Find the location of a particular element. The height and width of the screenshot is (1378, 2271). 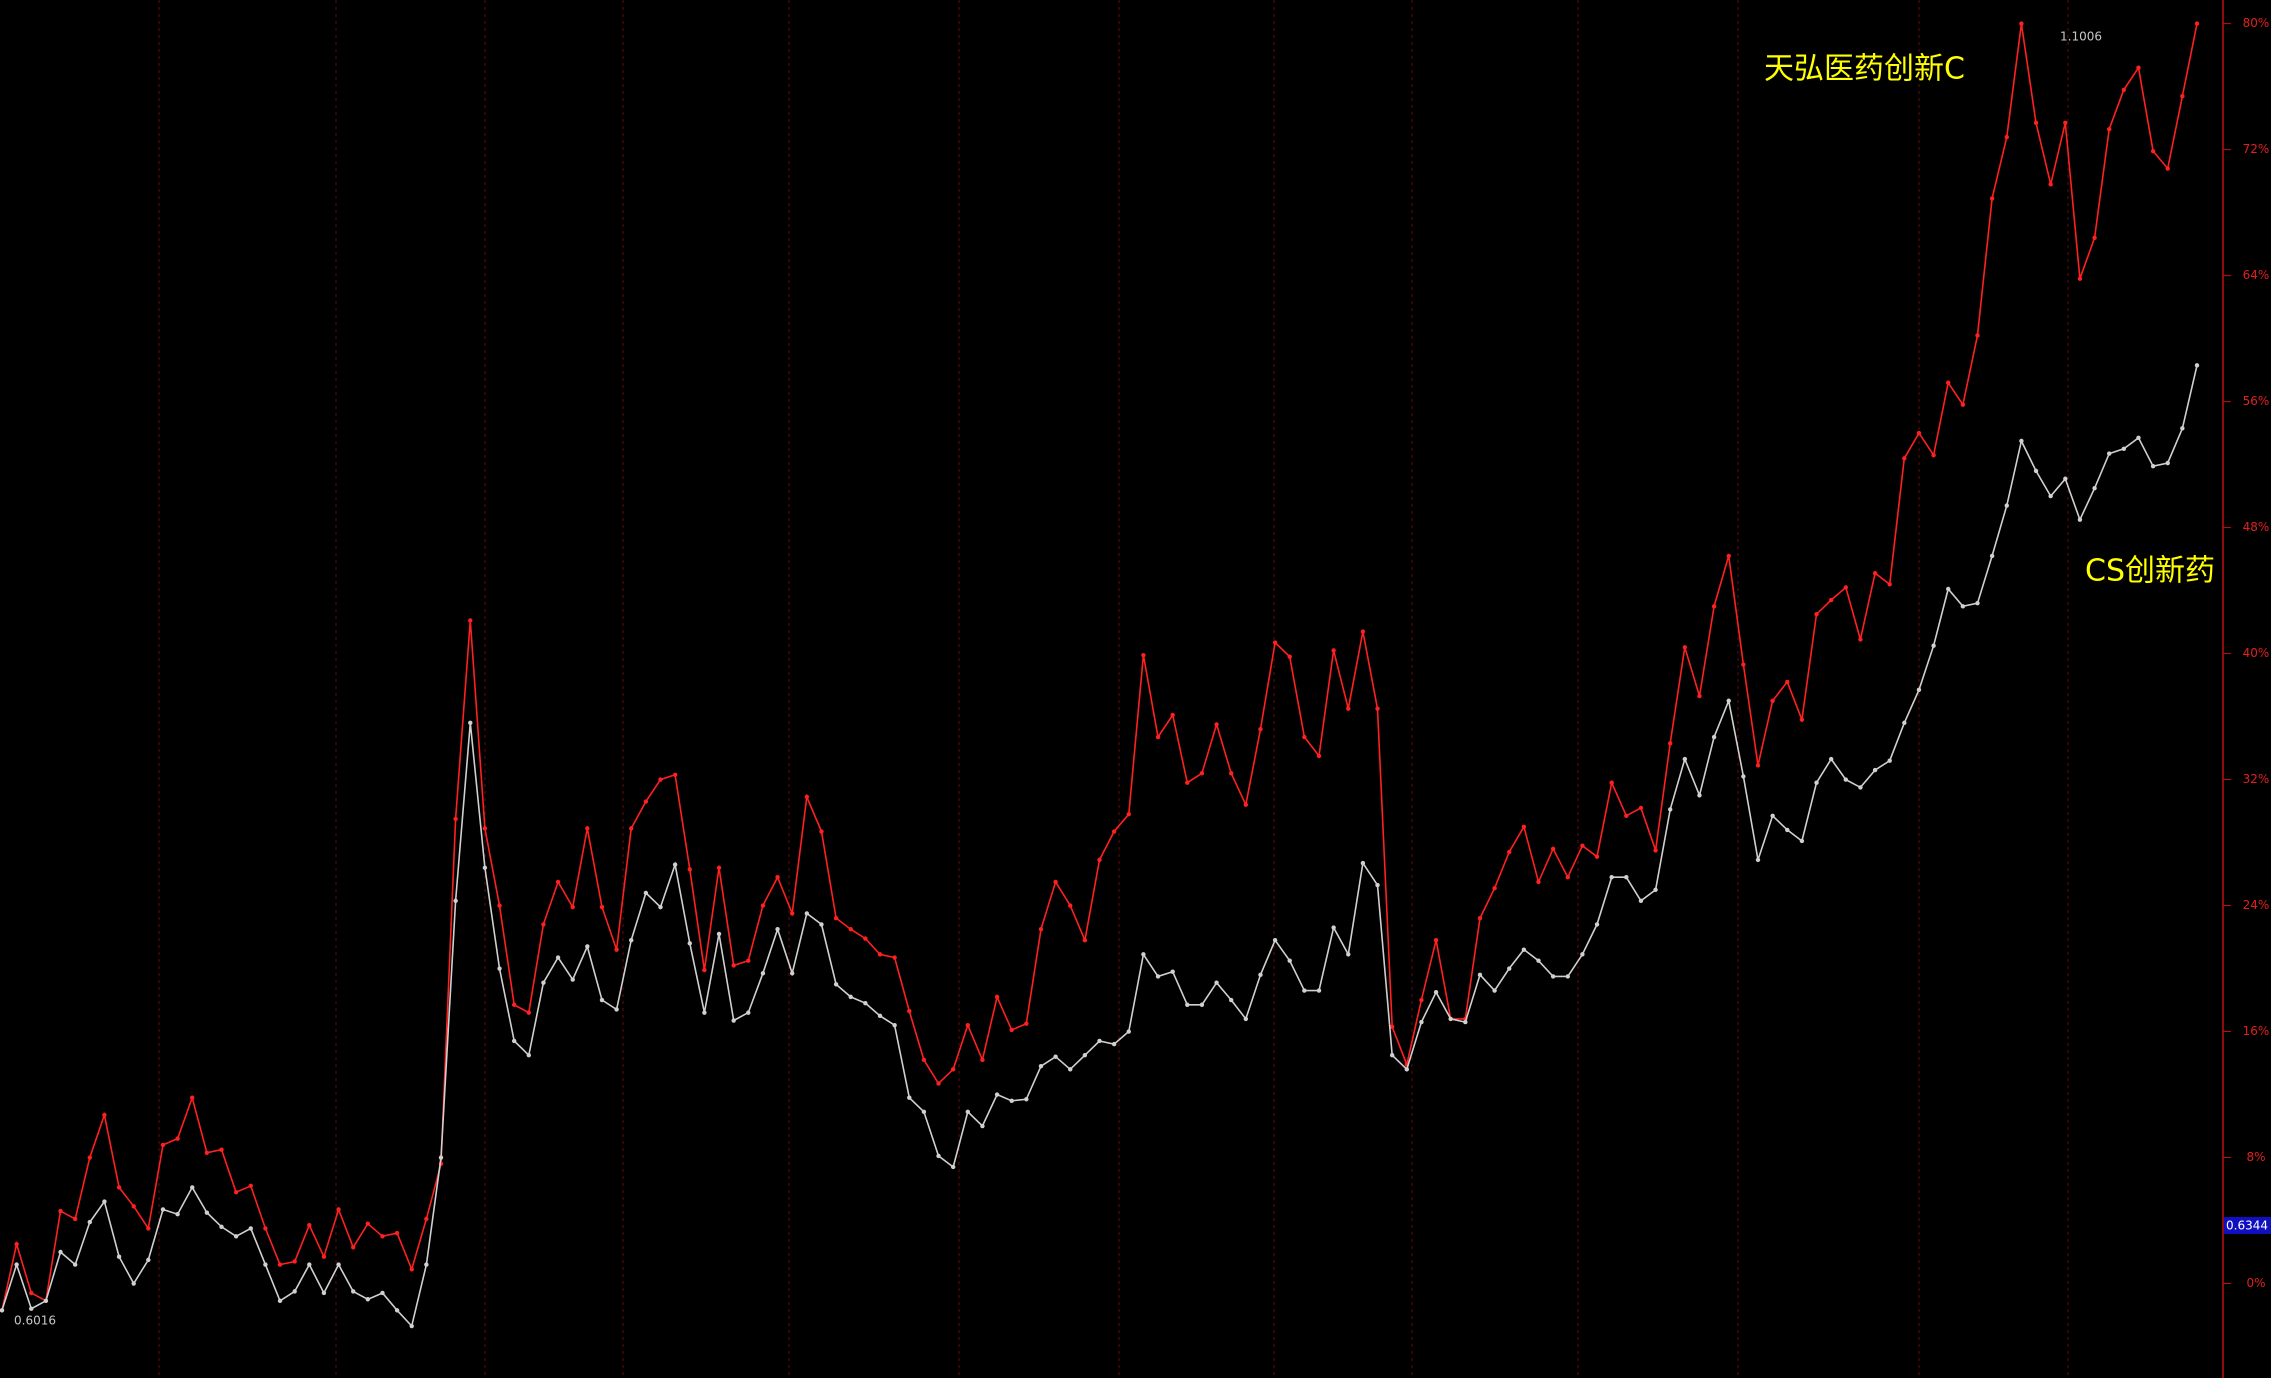

y-tick-label: 56% is located at coordinates (2256, 401).